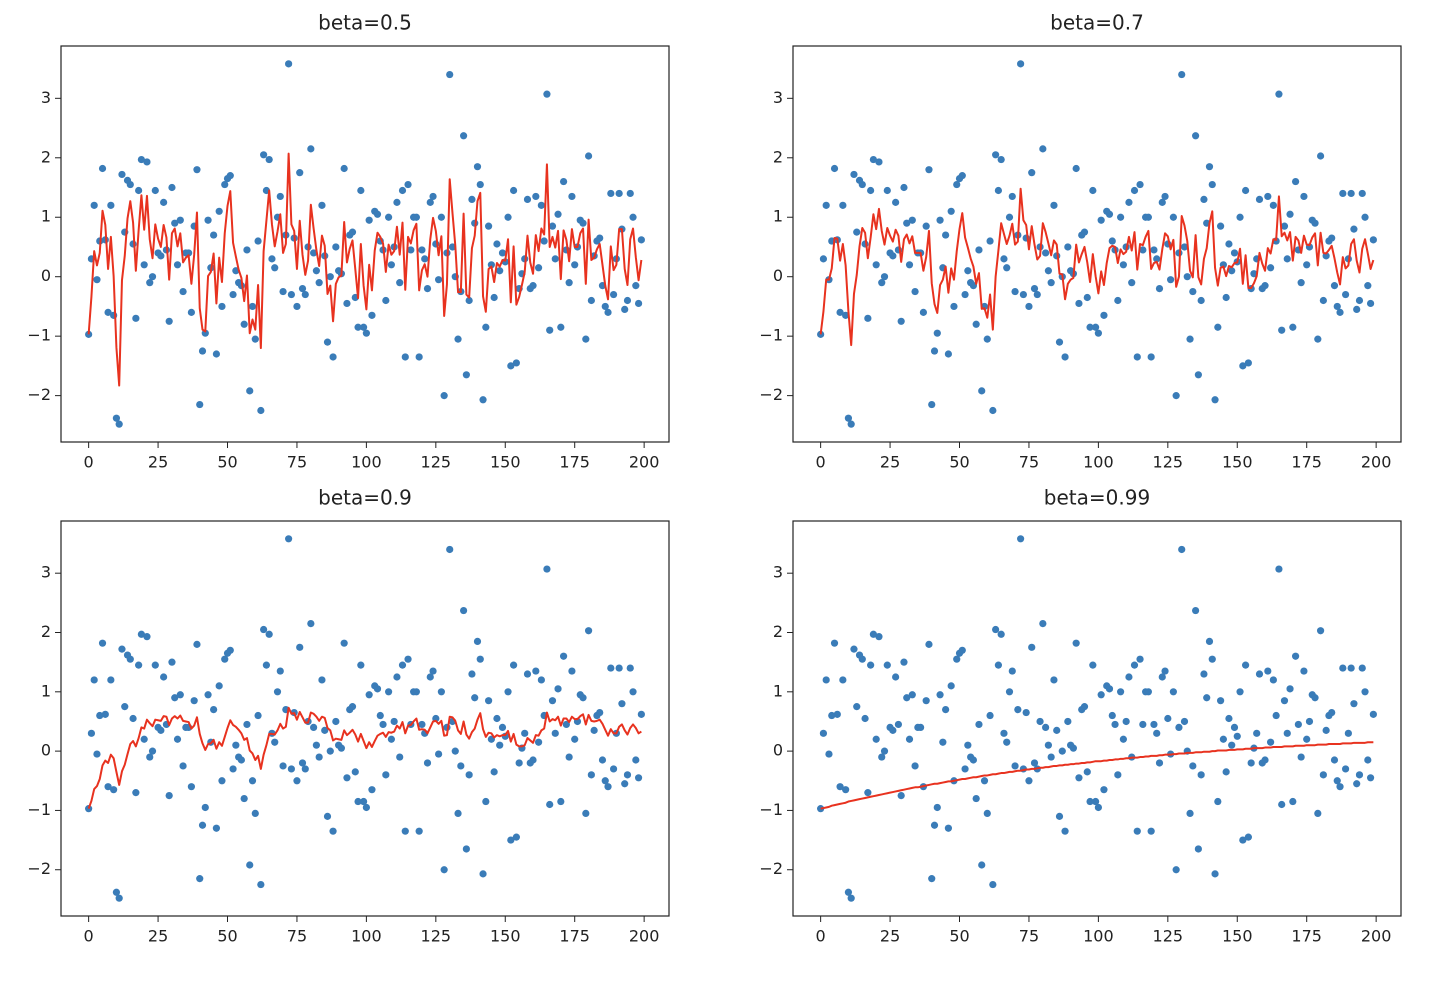 This screenshot has height=986, width=1438. What do you see at coordinates (436, 936) in the screenshot?
I see `x-tick-label: 125` at bounding box center [436, 936].